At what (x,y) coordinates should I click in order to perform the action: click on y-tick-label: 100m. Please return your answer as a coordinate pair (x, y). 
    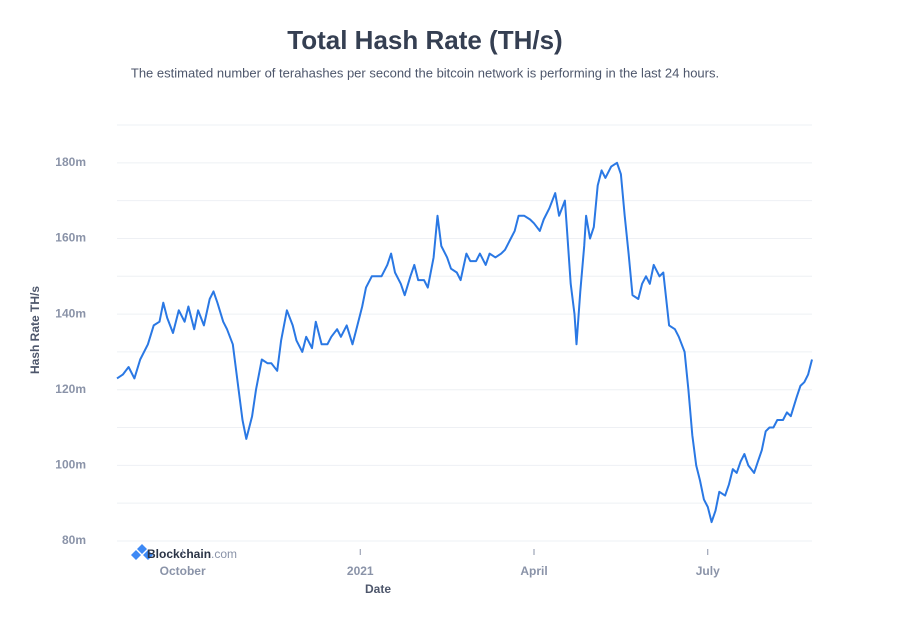
    Looking at the image, I should click on (70, 465).